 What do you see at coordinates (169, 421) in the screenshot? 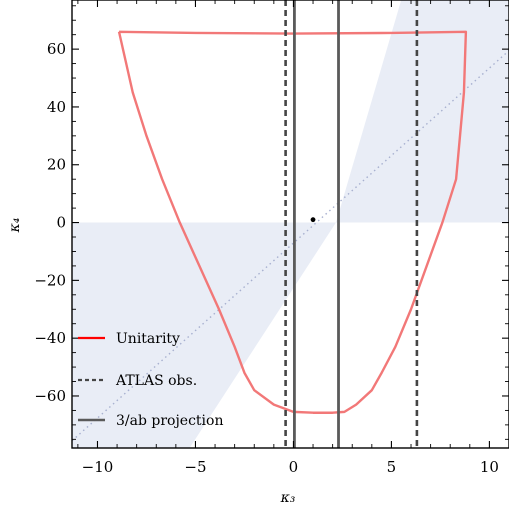
I see `legend-label-projection: 3/ab projection` at bounding box center [169, 421].